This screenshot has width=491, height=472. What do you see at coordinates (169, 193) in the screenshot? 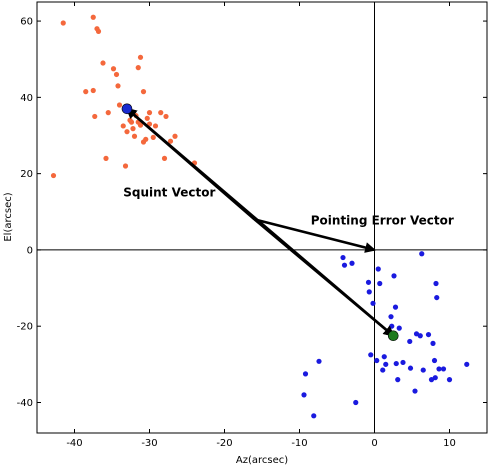
I see `annotation-label: Squint Vector` at bounding box center [169, 193].